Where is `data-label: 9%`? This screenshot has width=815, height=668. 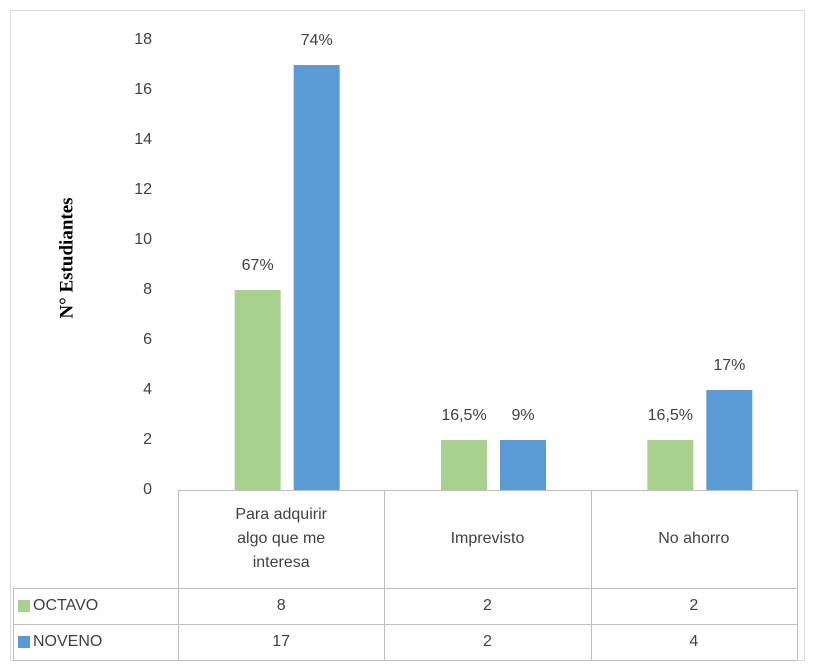
data-label: 9% is located at coordinates (522, 415).